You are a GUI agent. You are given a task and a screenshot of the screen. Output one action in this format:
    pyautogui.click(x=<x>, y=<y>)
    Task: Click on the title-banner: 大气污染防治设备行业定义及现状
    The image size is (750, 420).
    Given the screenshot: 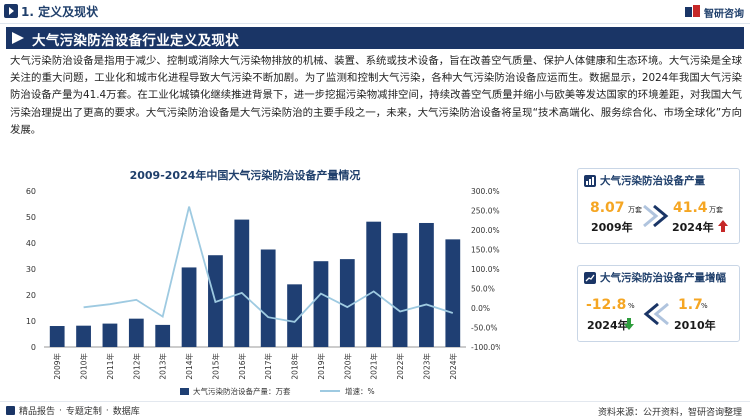 What is the action you would take?
    pyautogui.click(x=375, y=38)
    